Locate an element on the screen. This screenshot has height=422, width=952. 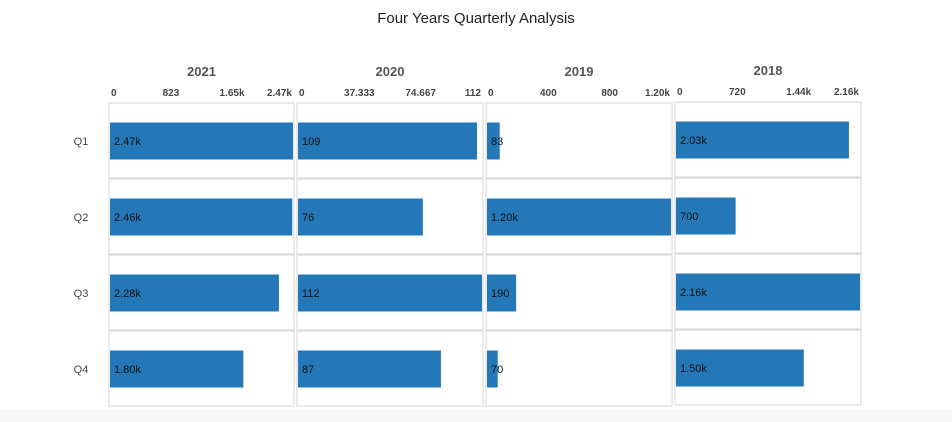
tick-label-2019-1: 400 is located at coordinates (548, 93).